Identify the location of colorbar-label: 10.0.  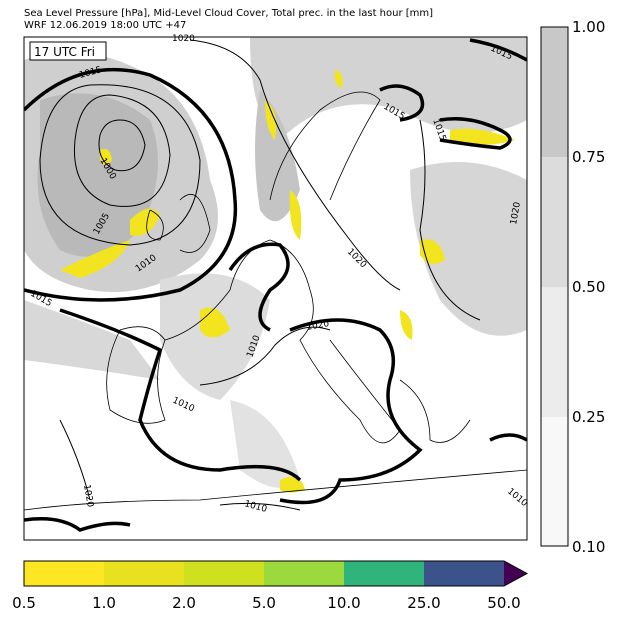
(343, 603).